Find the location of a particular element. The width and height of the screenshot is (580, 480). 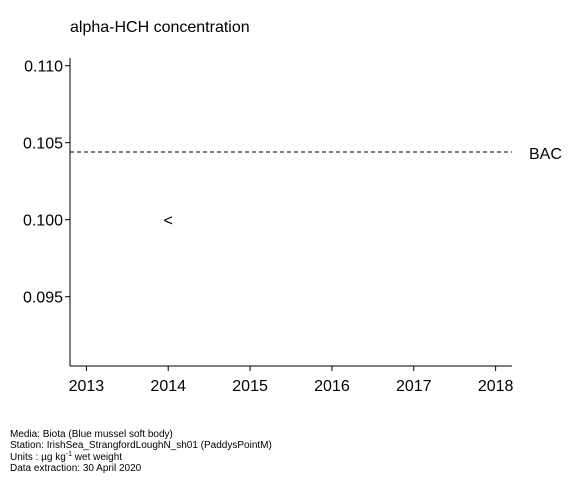

chart-title: alpha-HCH concentration is located at coordinates (160, 27).